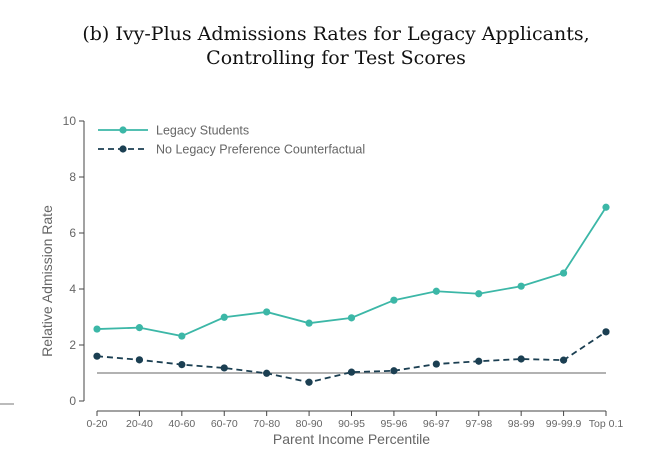 The width and height of the screenshot is (672, 464). I want to click on x-tick-label: 90-95, so click(351, 424).